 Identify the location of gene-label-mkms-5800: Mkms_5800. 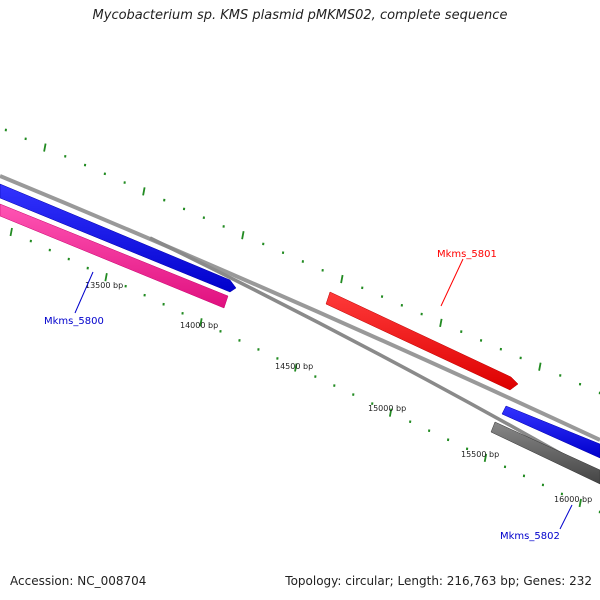
(74, 321).